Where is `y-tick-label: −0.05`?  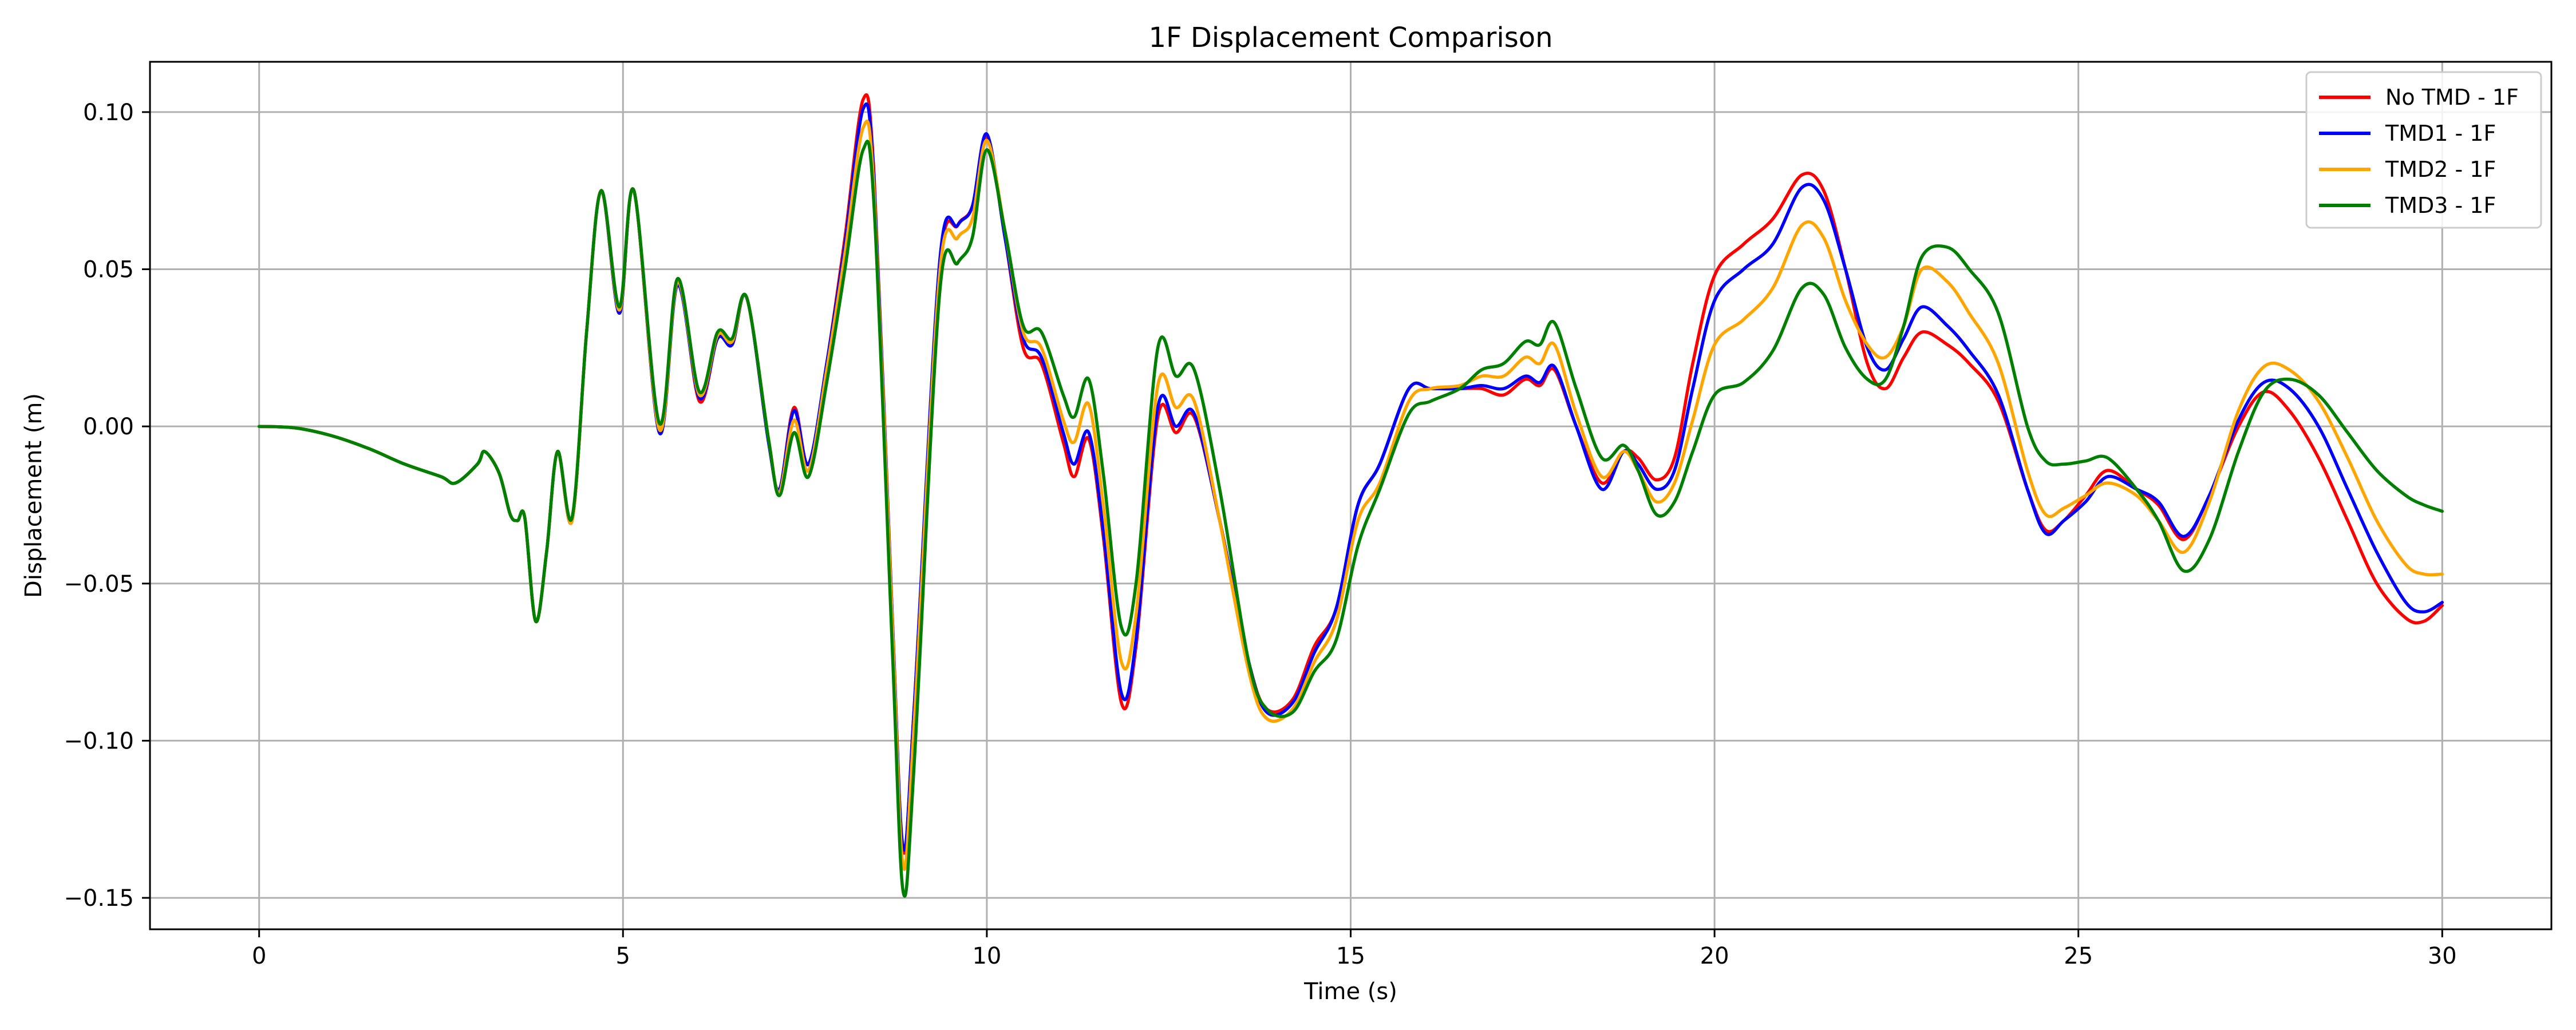
y-tick-label: −0.05 is located at coordinates (99, 584).